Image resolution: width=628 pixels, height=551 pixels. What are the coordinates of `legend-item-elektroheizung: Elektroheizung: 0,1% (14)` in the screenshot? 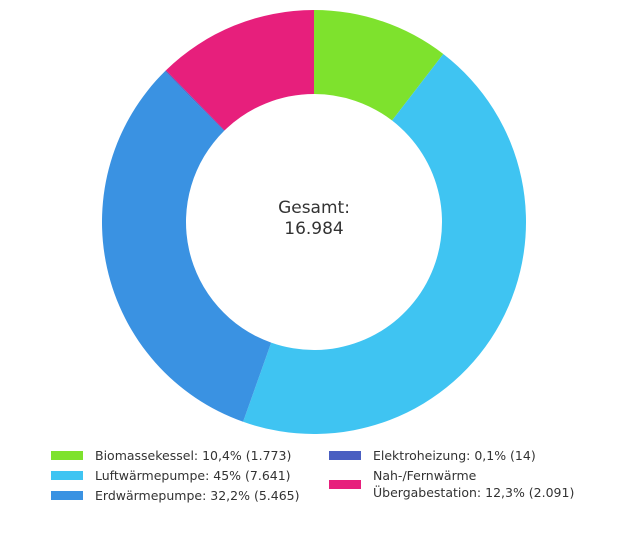 It's located at (470, 455).